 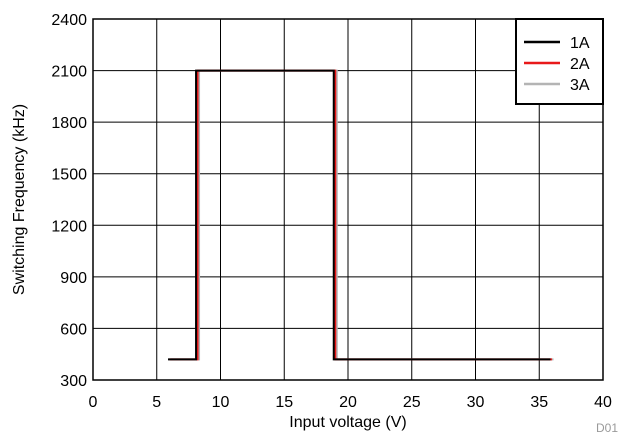 I want to click on x-tick-label: 40, so click(x=603, y=402).